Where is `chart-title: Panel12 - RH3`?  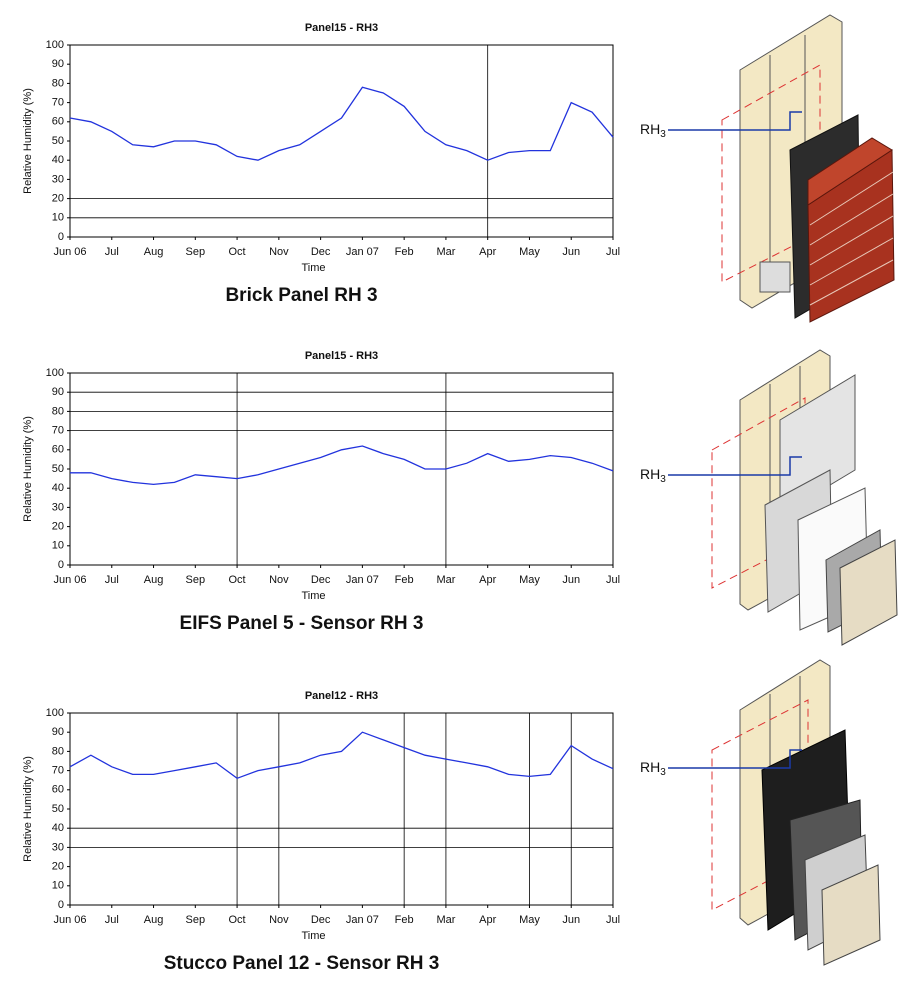 chart-title: Panel12 - RH3 is located at coordinates (341, 696).